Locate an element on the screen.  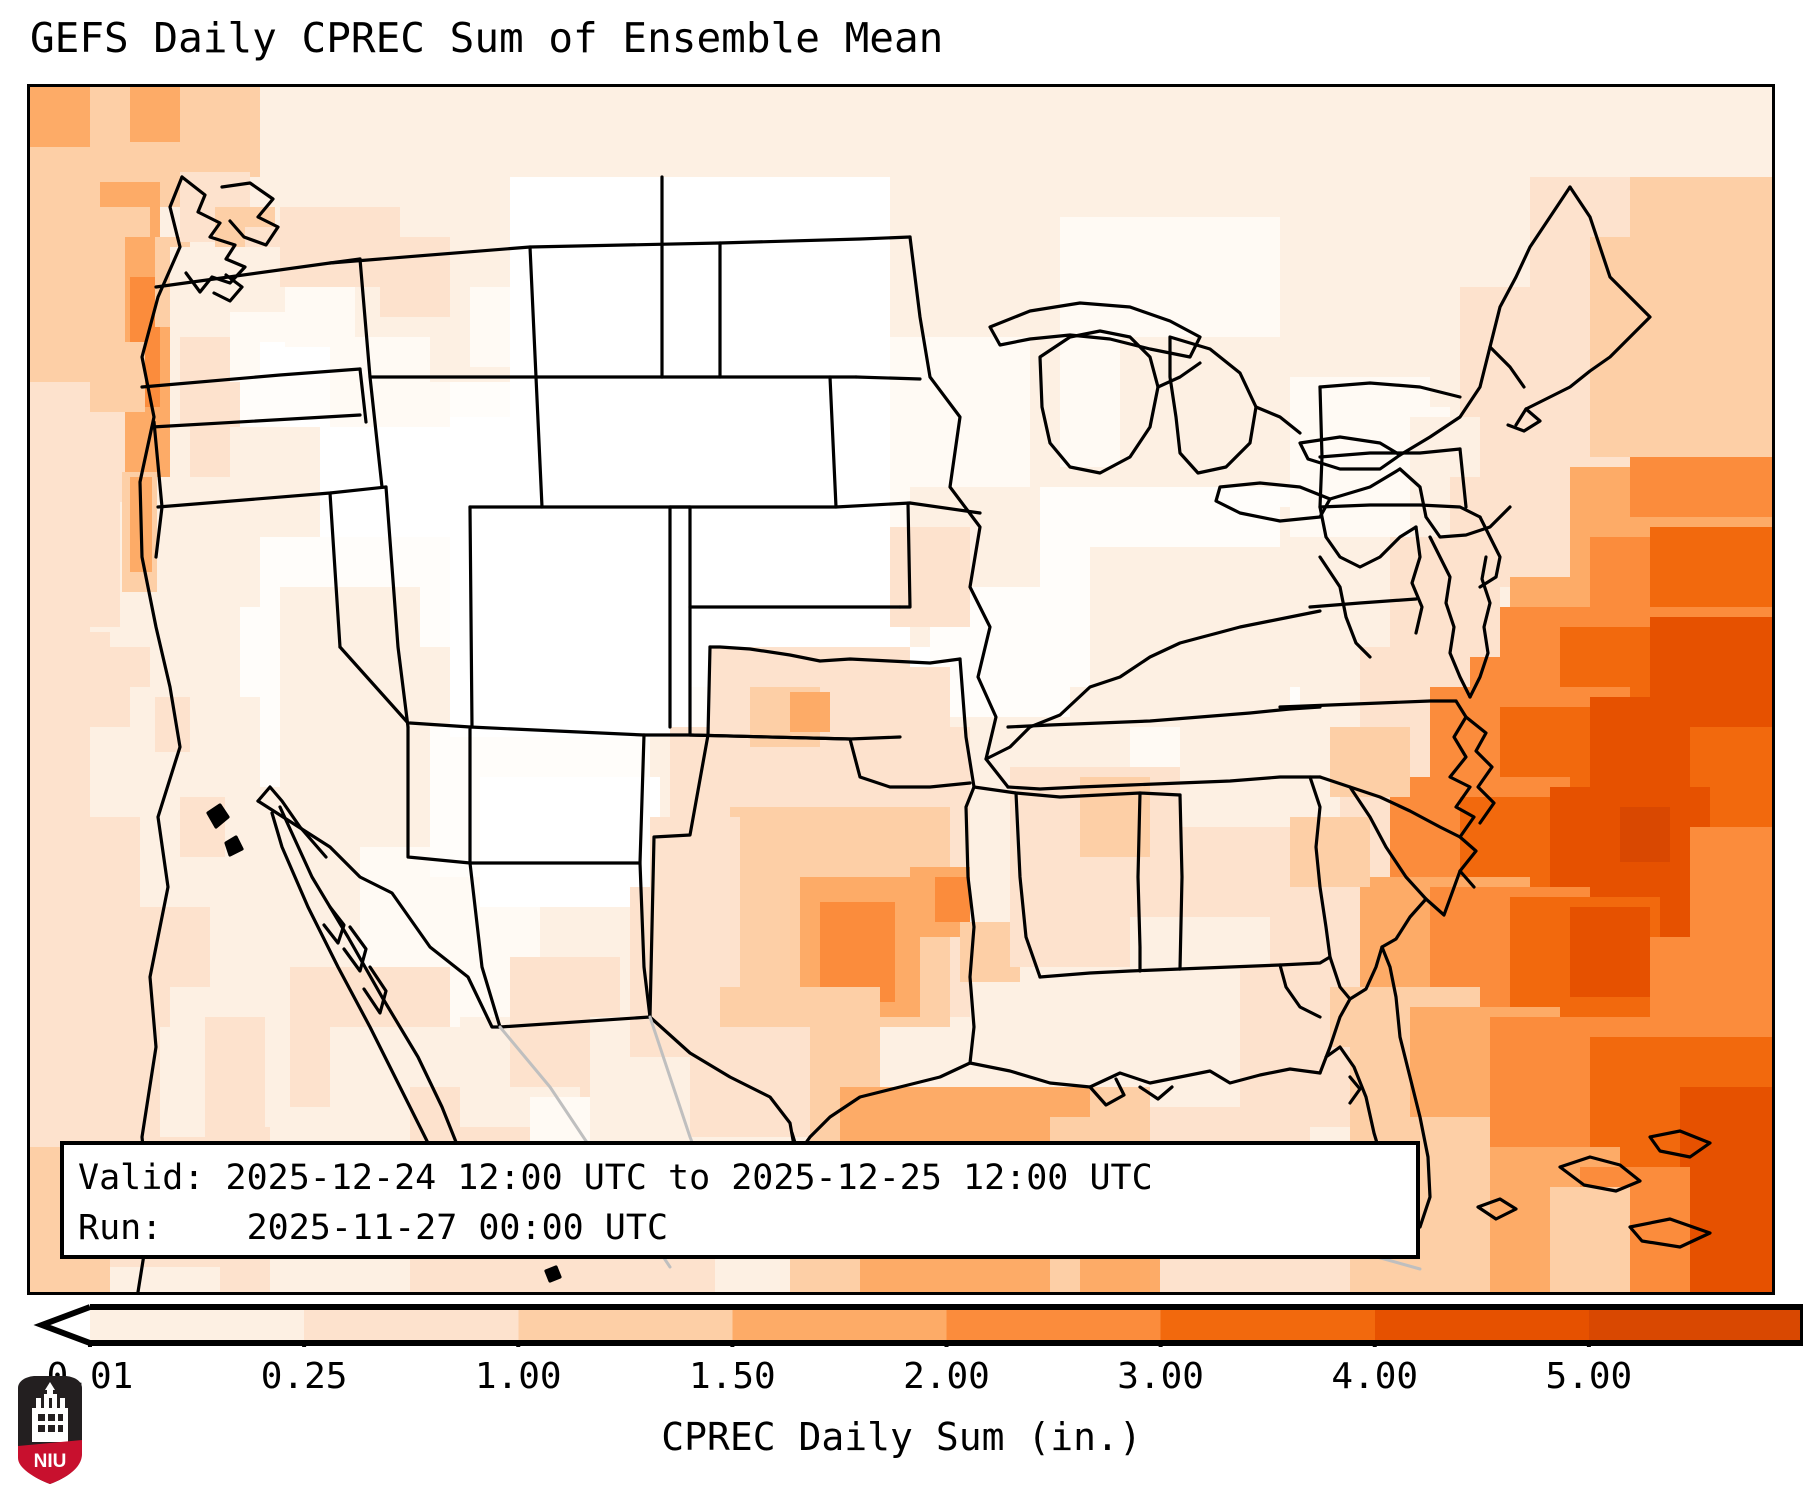
run-time-line: Run: 2025-11-27 00:00 UTC is located at coordinates (373, 1228).